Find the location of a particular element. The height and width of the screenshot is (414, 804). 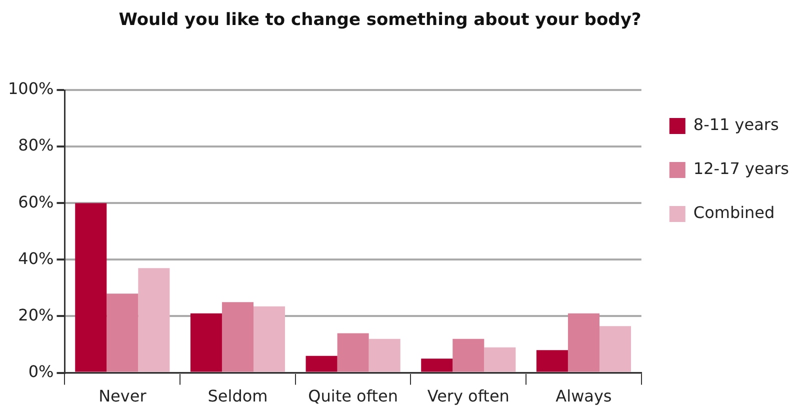

x-tick-label: Very often is located at coordinates (468, 396).